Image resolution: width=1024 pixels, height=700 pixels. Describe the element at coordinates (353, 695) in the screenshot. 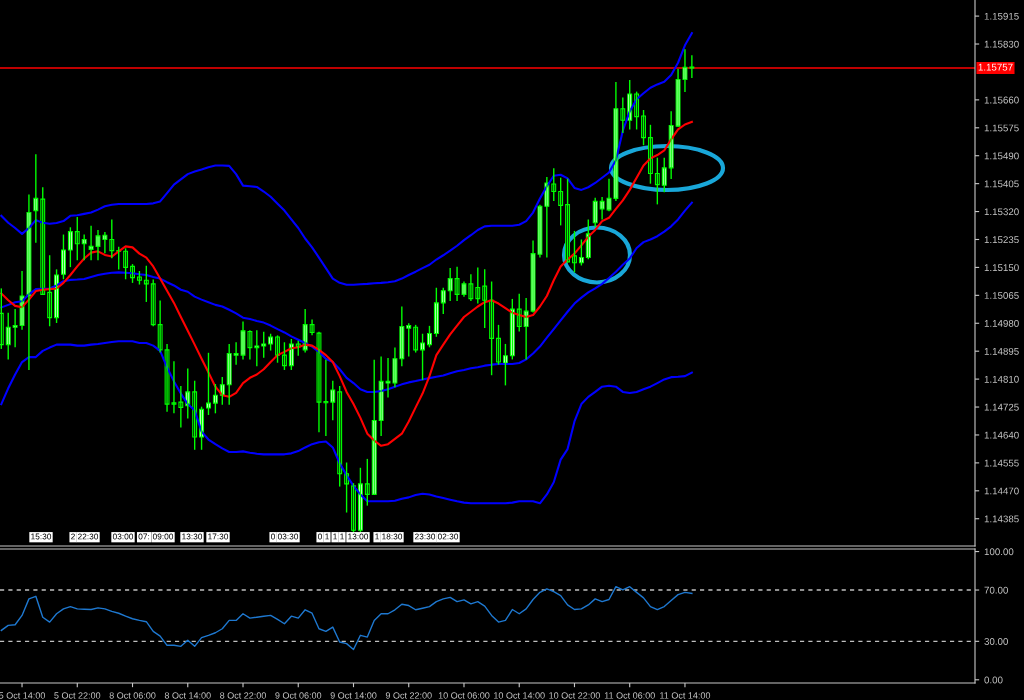

I see `x-tick-label: 9 Oct 14:00` at that location.